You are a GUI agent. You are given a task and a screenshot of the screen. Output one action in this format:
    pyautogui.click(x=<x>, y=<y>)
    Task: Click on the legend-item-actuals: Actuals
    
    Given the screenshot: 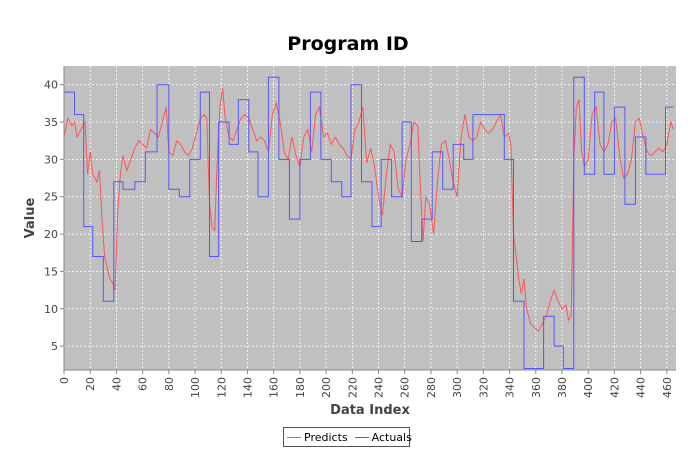 What is the action you would take?
    pyautogui.click(x=383, y=437)
    